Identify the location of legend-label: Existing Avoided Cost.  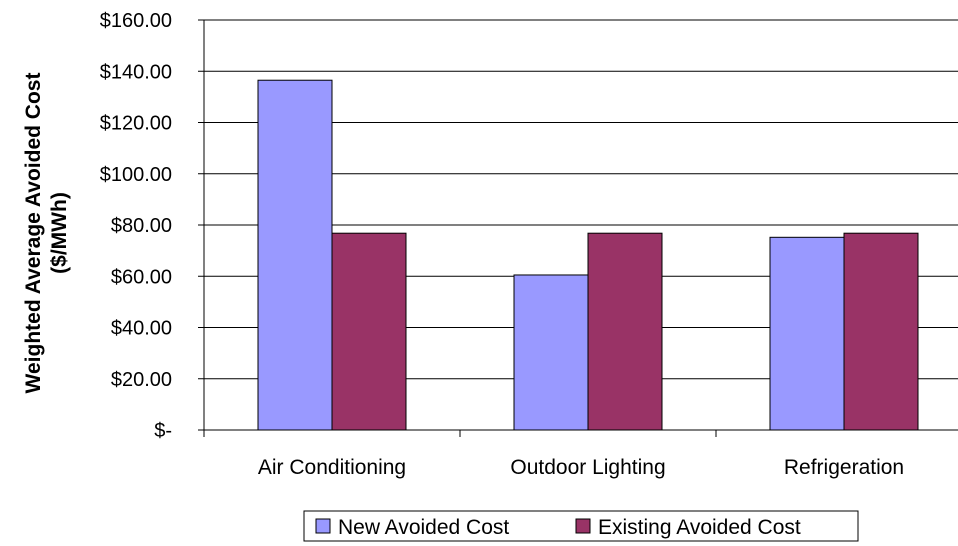
(699, 527).